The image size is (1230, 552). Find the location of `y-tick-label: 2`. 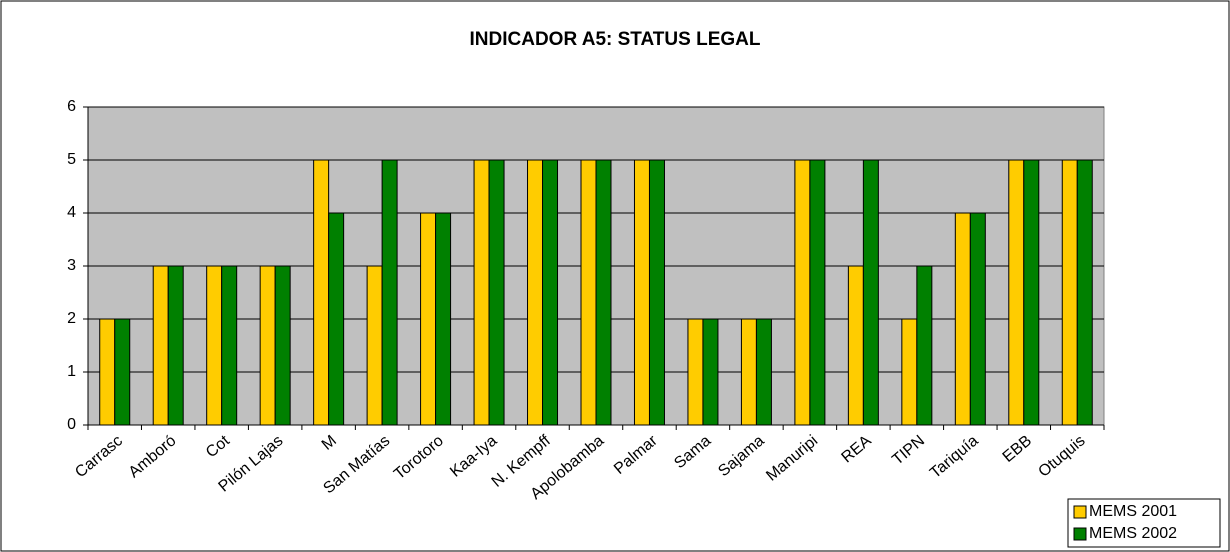

y-tick-label: 2 is located at coordinates (71, 318).